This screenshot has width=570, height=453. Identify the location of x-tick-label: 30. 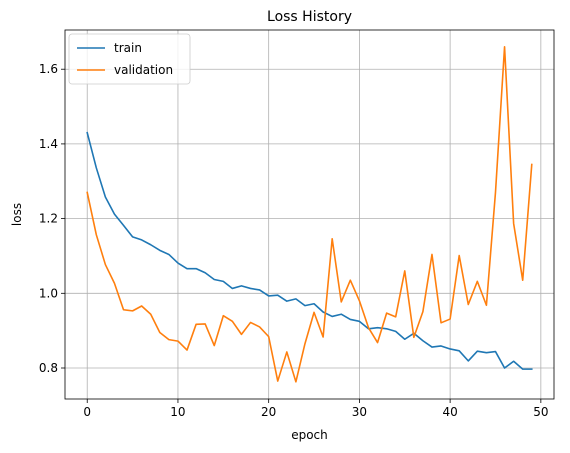
(359, 412).